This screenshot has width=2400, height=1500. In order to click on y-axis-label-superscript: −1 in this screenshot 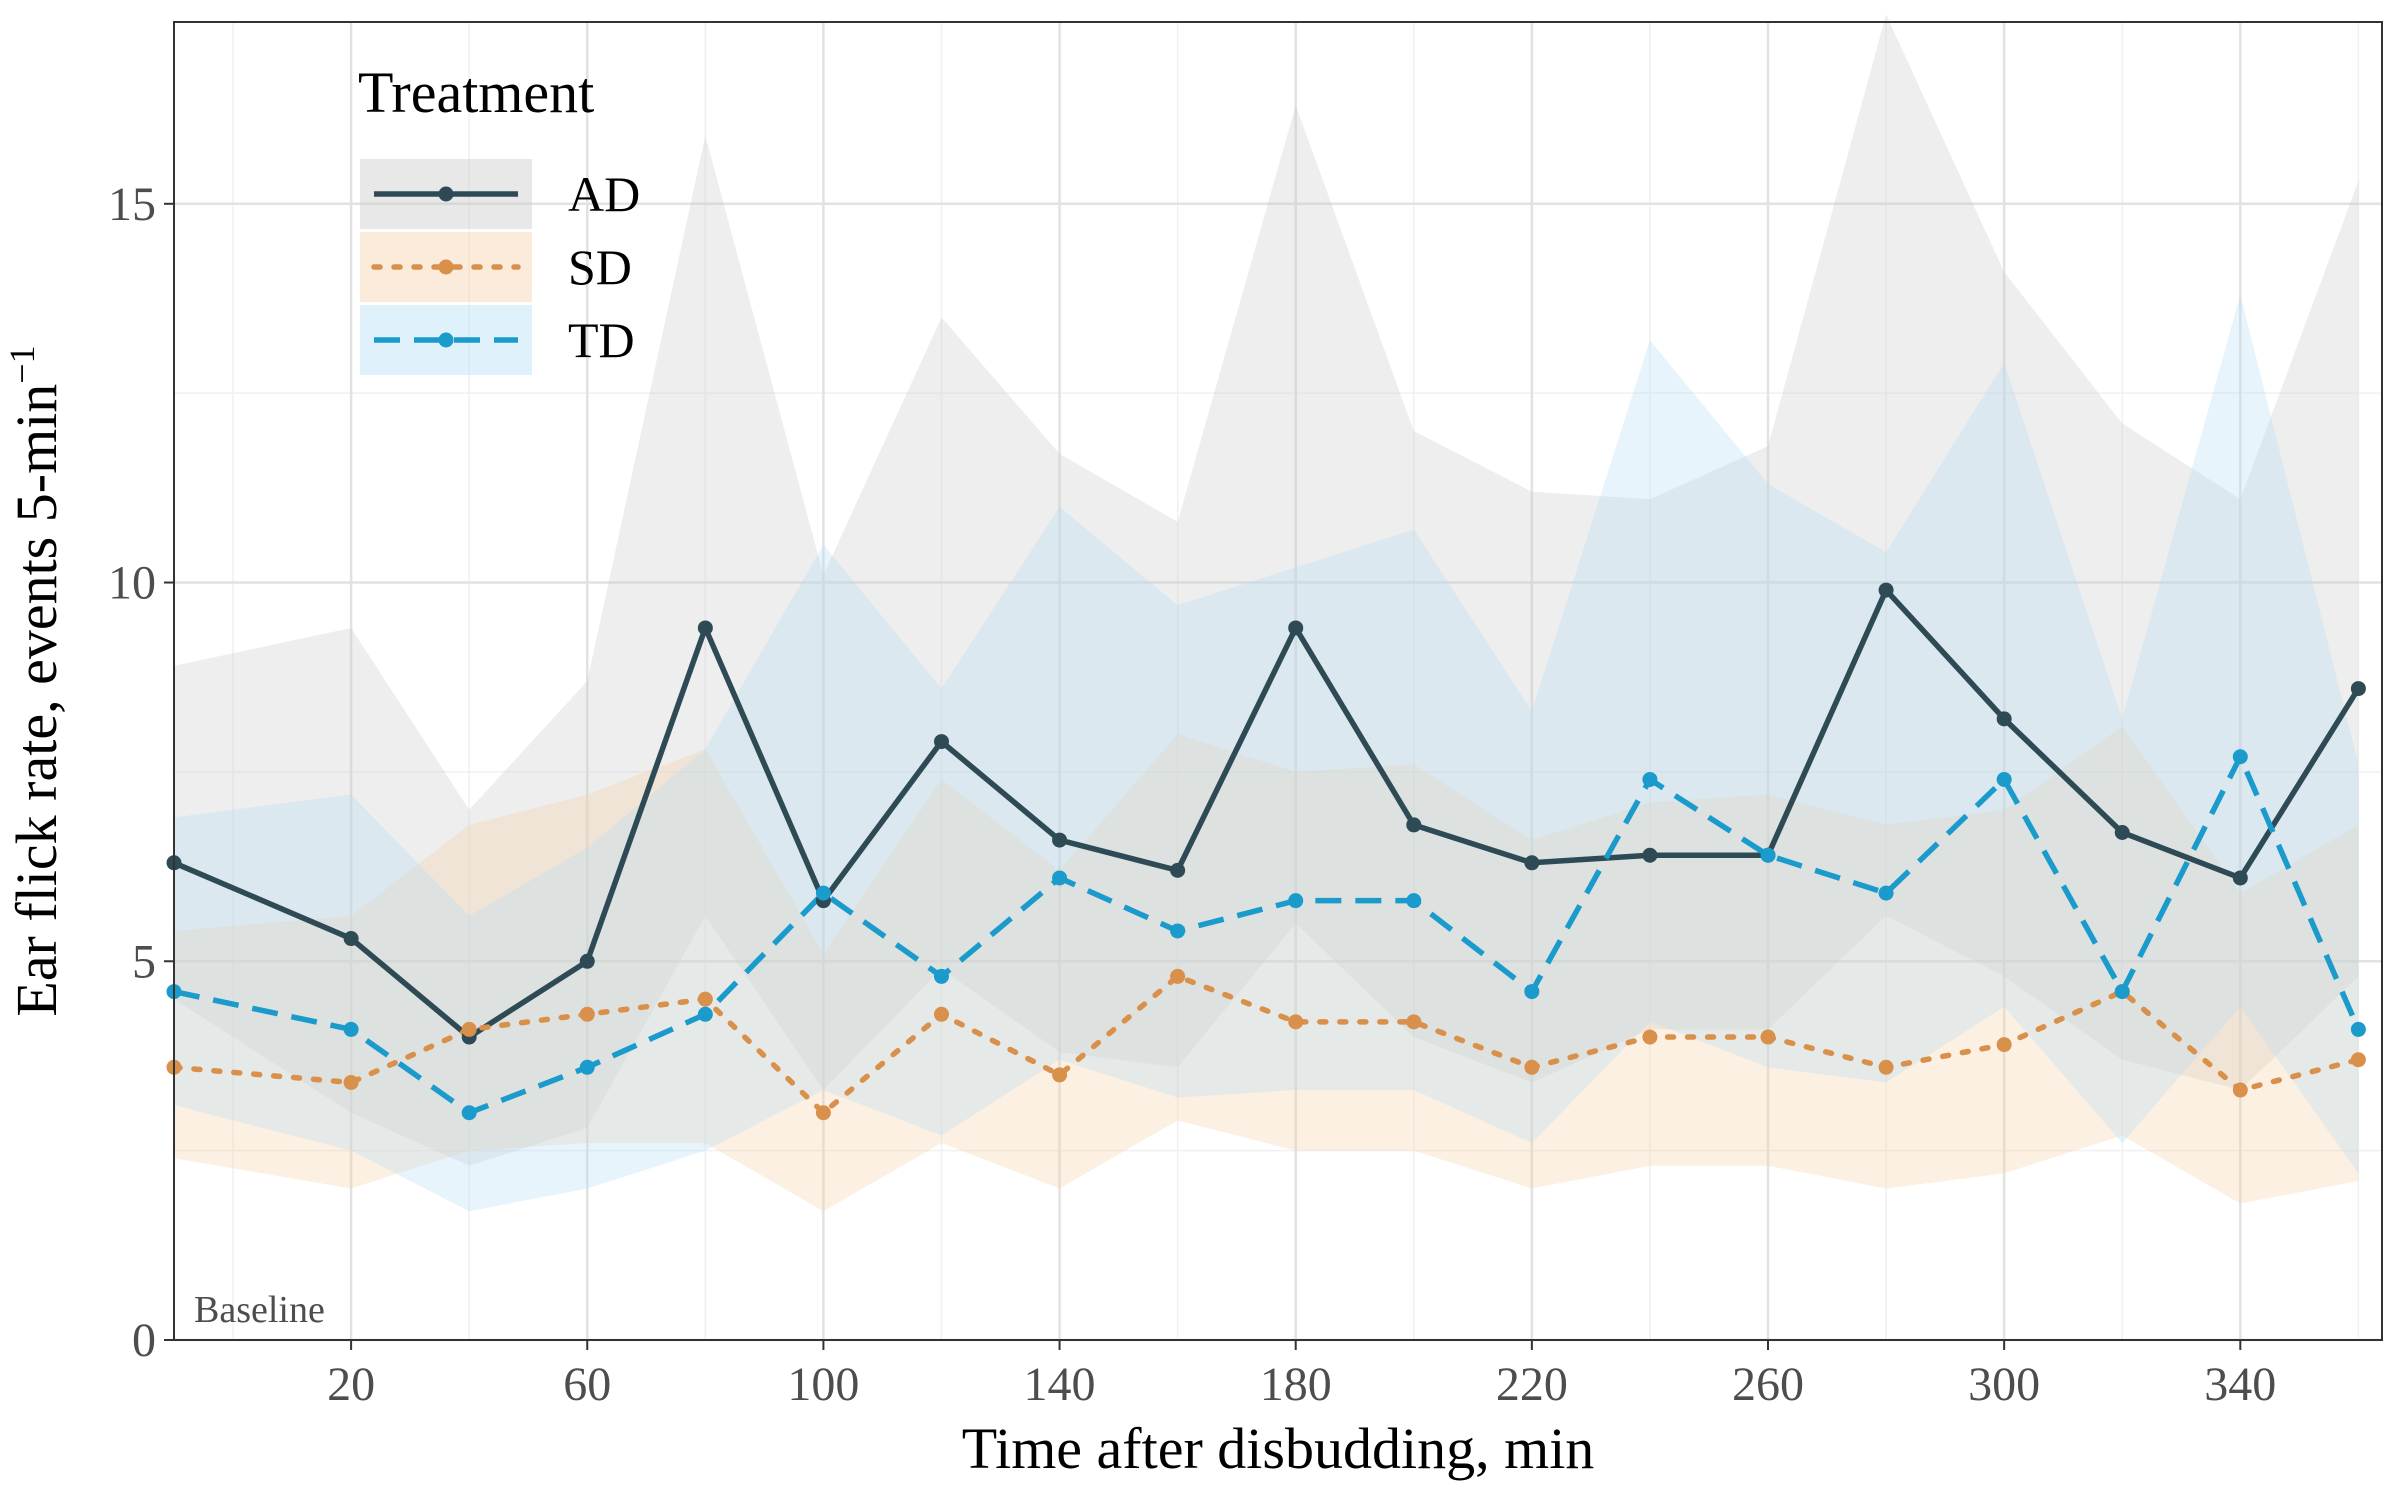, I will do `click(22, 364)`.